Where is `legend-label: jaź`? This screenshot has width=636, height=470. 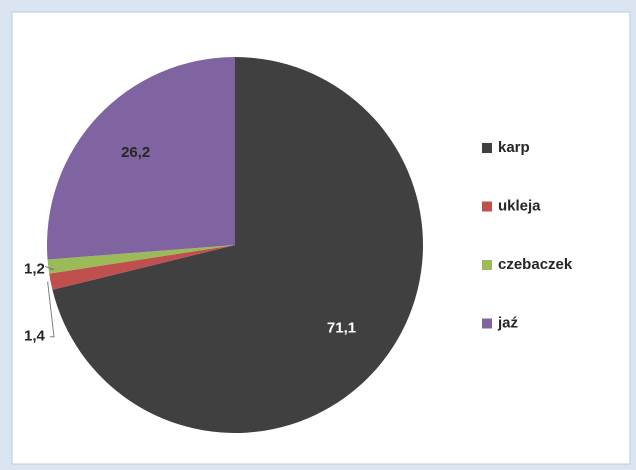
legend-label: jaź is located at coordinates (507, 322).